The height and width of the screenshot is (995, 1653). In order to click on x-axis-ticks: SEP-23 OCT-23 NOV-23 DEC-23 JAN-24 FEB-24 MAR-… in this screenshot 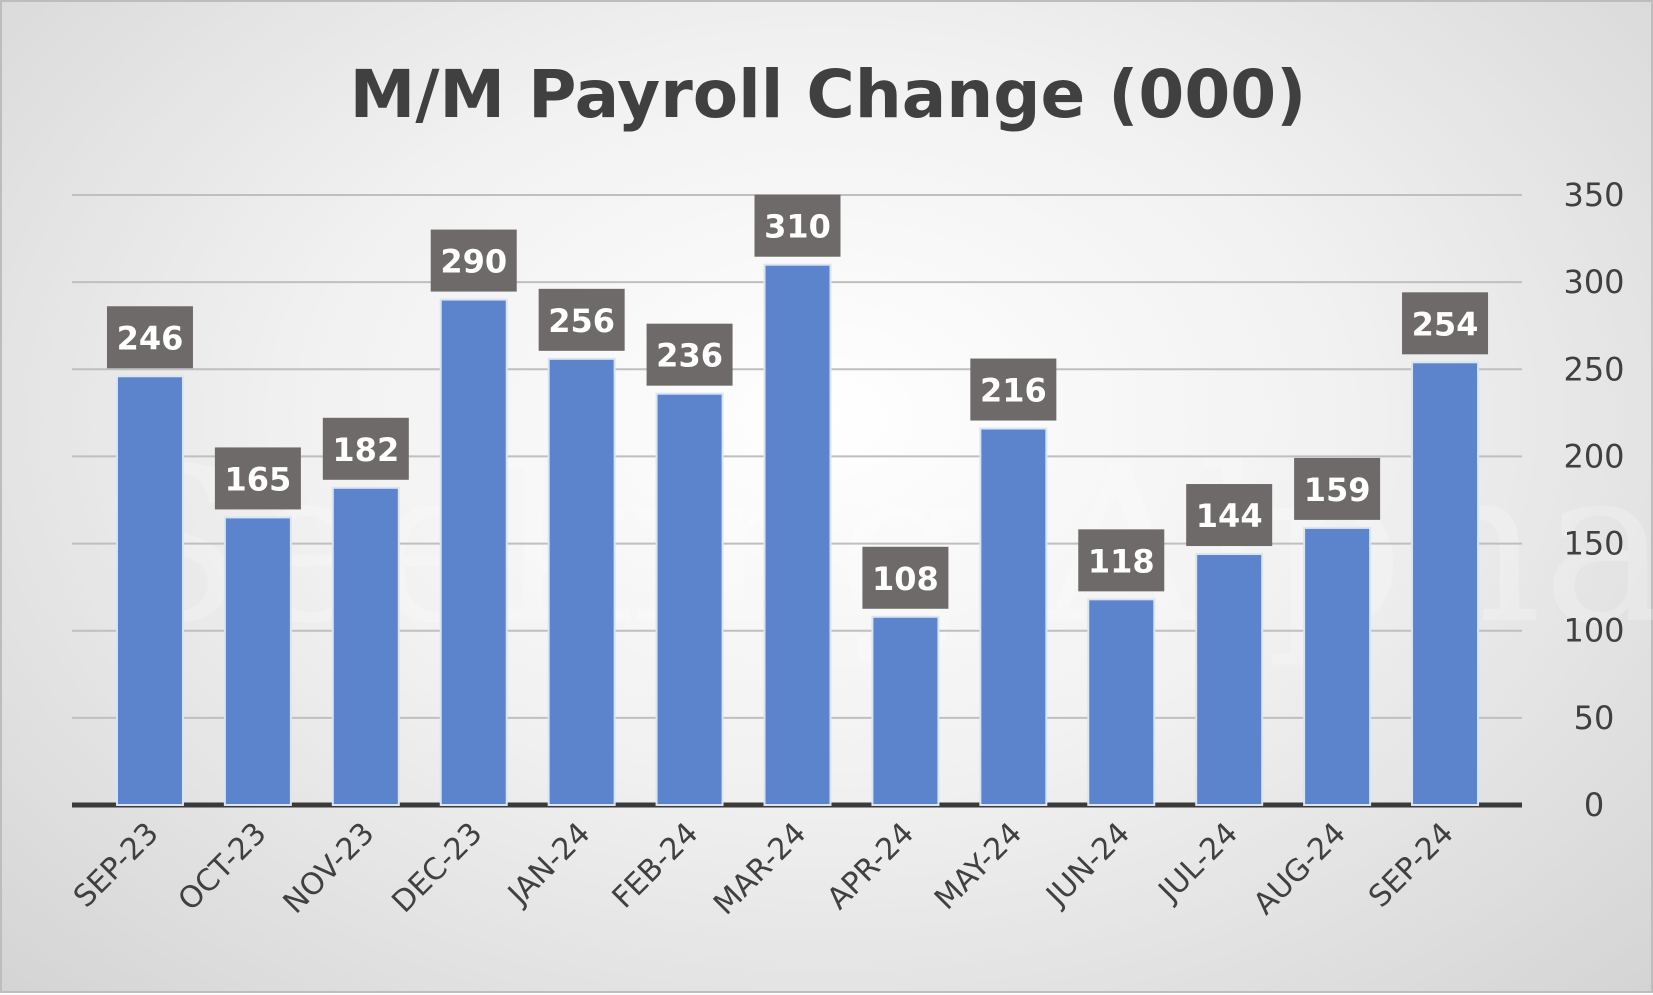, I will do `click(764, 869)`.